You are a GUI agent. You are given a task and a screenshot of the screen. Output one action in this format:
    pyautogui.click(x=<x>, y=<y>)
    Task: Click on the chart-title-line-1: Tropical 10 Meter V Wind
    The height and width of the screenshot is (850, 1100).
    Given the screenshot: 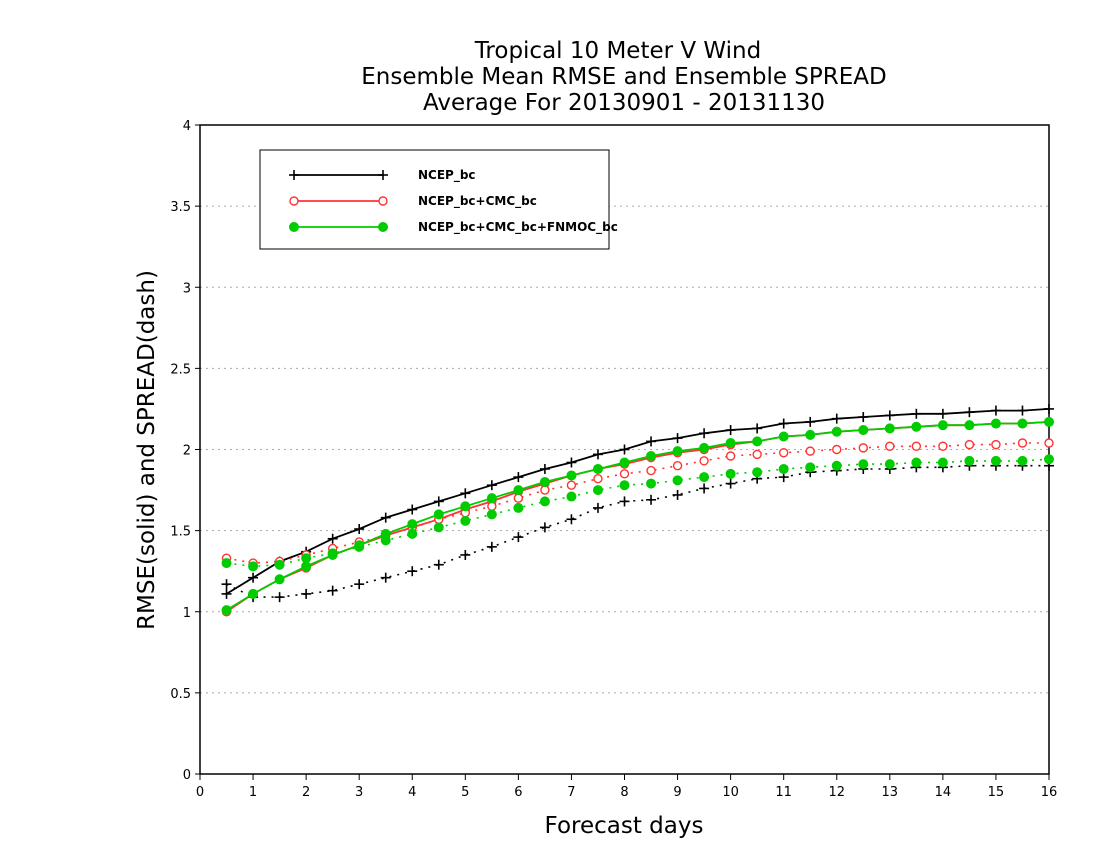 What is the action you would take?
    pyautogui.click(x=617, y=51)
    